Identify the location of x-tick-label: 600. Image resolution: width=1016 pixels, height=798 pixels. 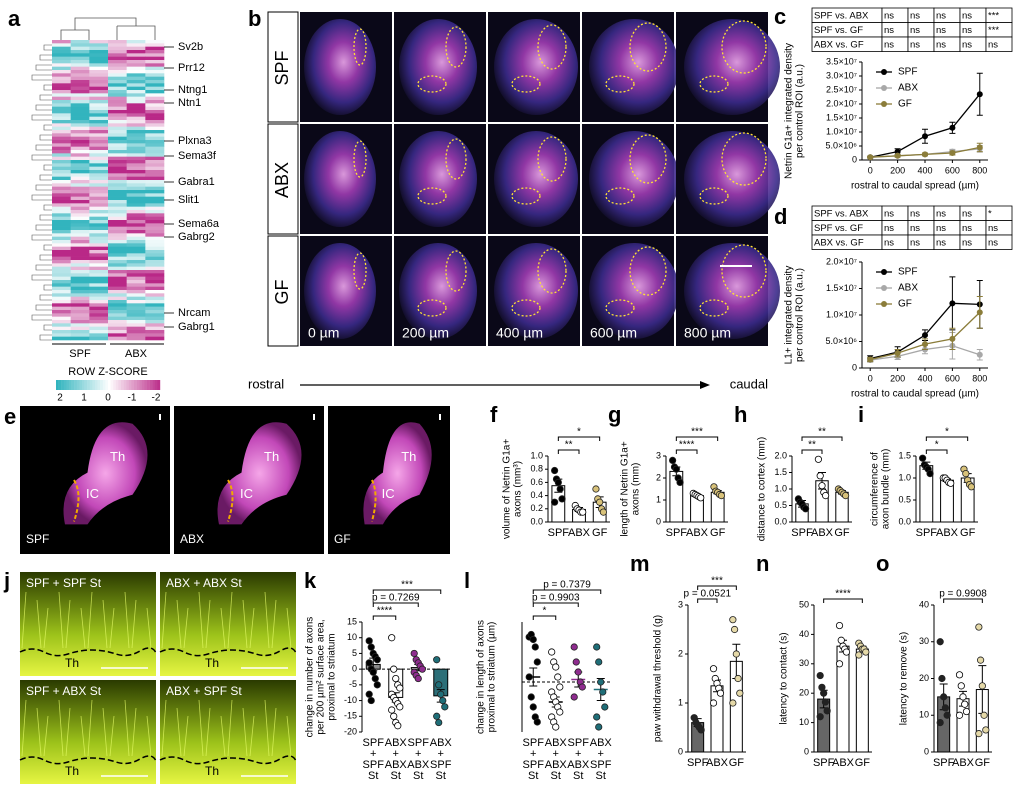
(952, 170).